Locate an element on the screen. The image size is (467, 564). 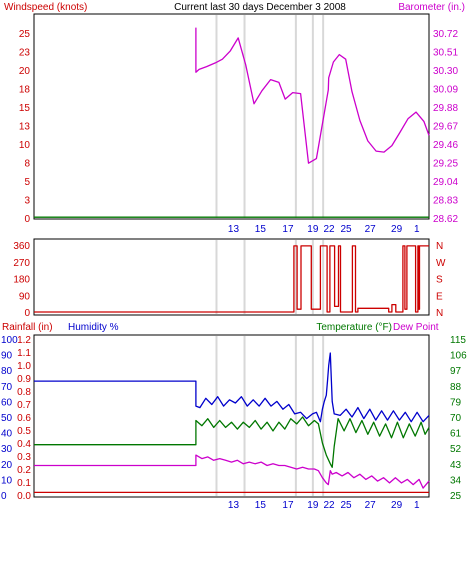
rainfall-tick-label: 0.8 is located at coordinates (24, 392).